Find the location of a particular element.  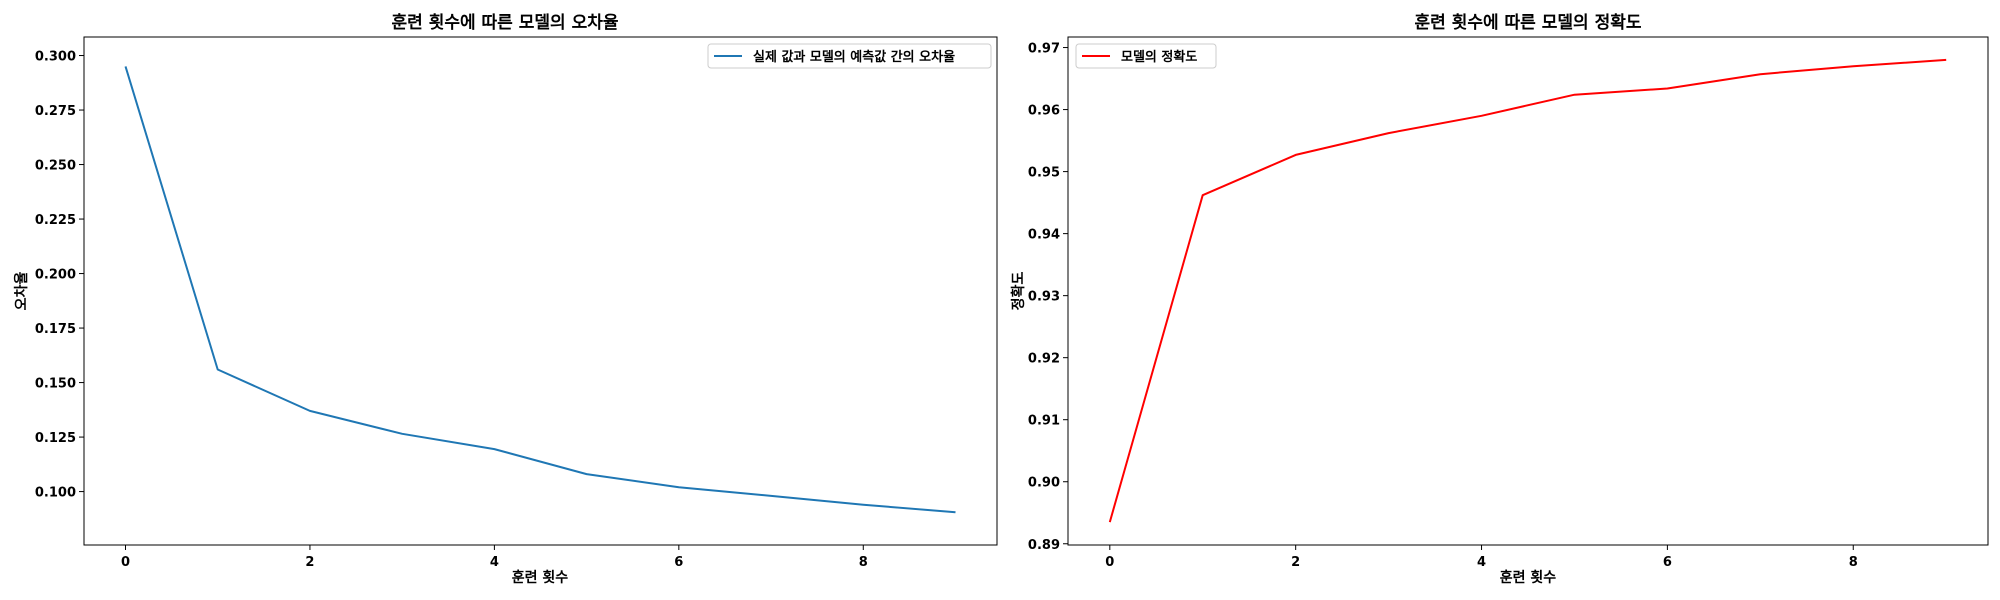

legend-label: 실제 값과 모델의 예측값 간의 오차율 is located at coordinates (854, 57).